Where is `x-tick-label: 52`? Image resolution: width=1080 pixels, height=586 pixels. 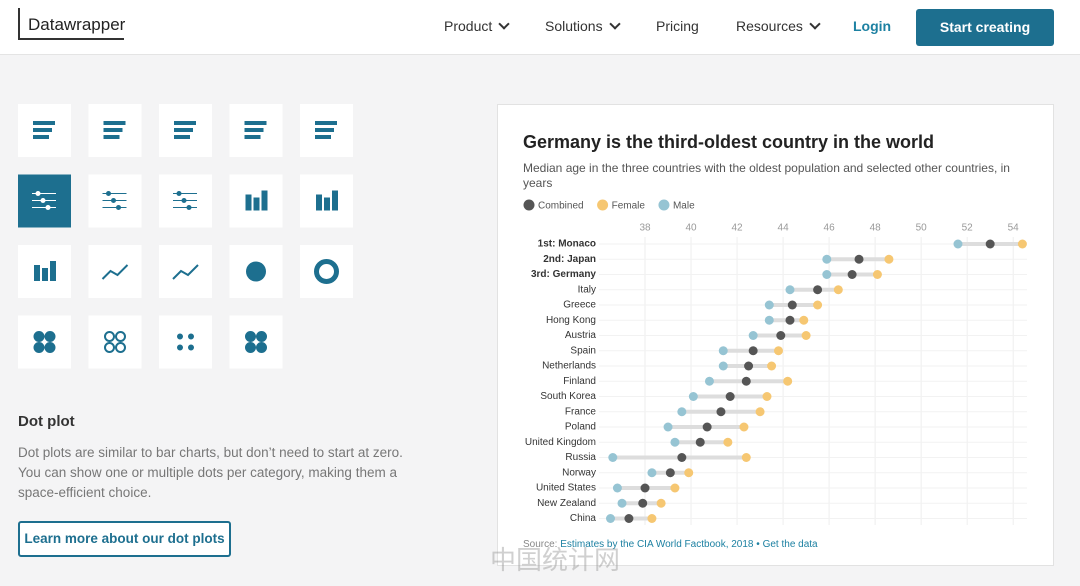
x-tick-label: 52 is located at coordinates (968, 228).